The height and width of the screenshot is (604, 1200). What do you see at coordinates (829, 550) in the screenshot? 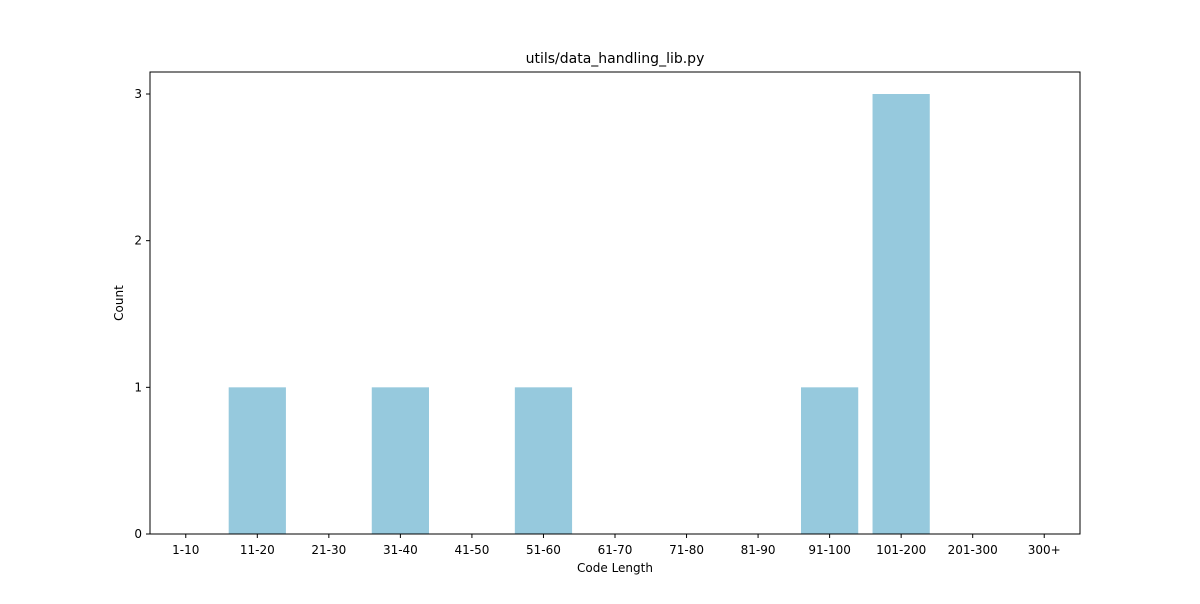
I see `x-tick-label: 91-100` at bounding box center [829, 550].